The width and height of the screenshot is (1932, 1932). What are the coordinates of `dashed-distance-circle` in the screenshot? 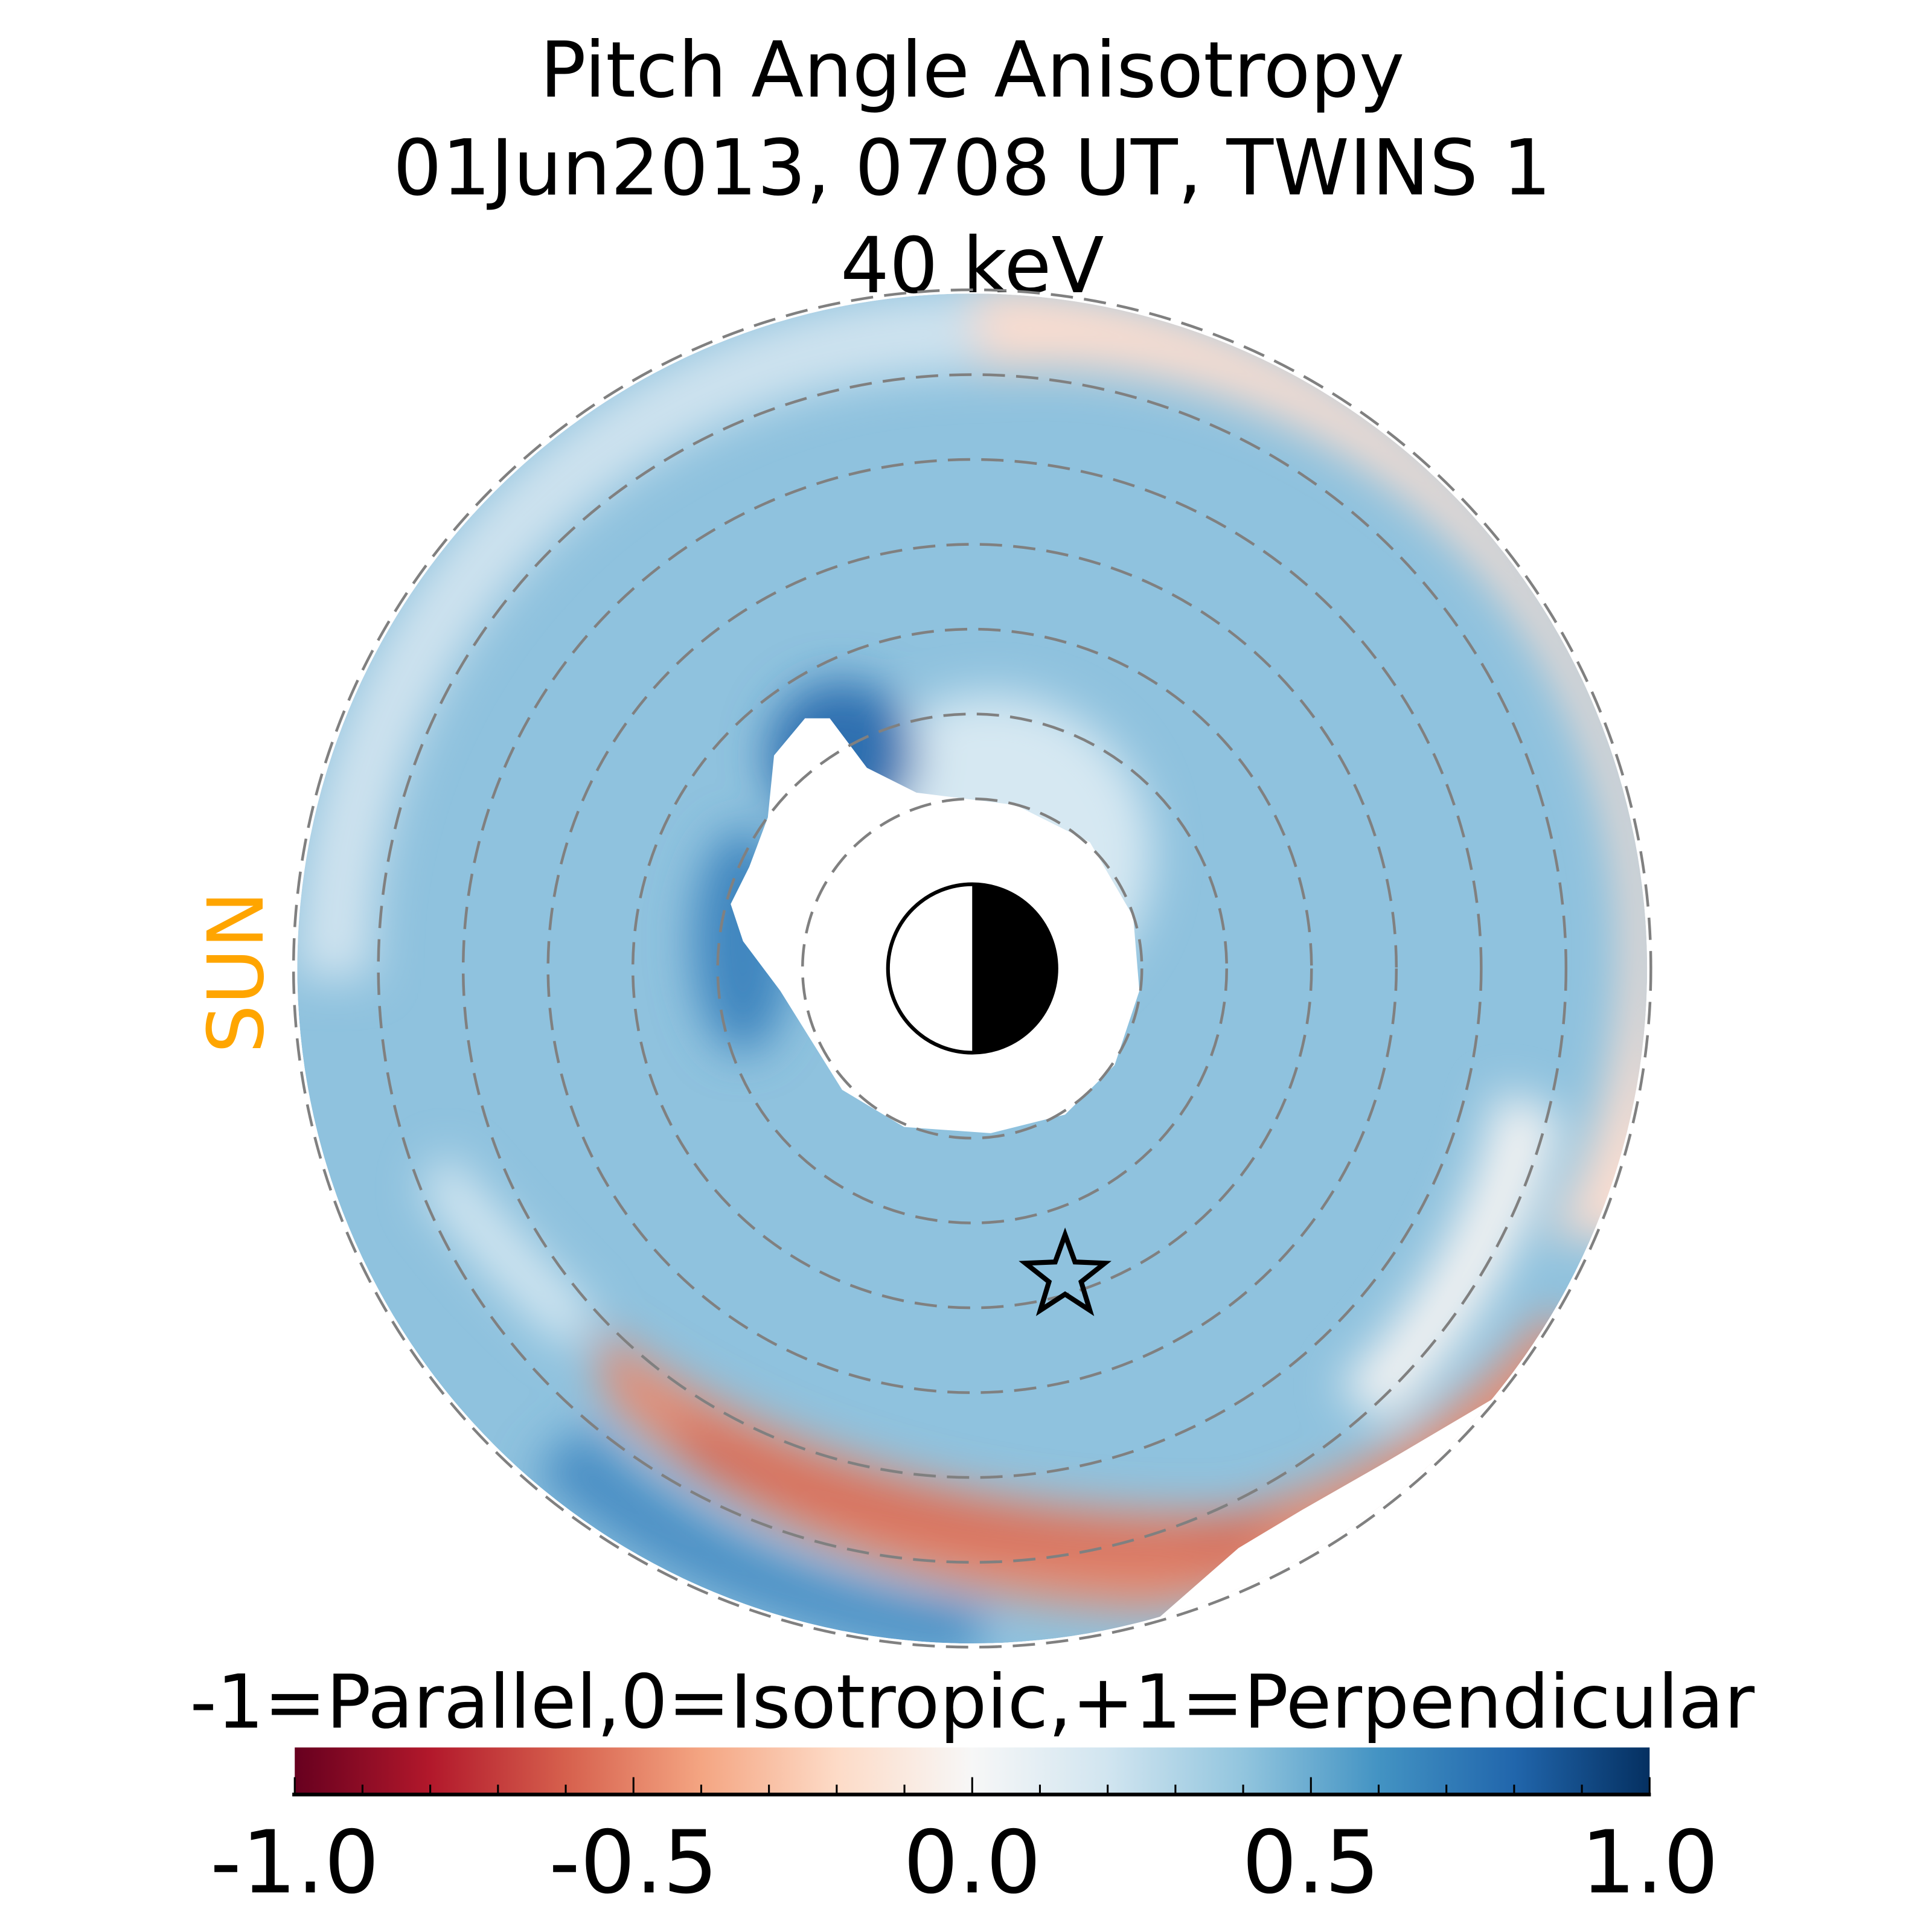 It's located at (972, 968).